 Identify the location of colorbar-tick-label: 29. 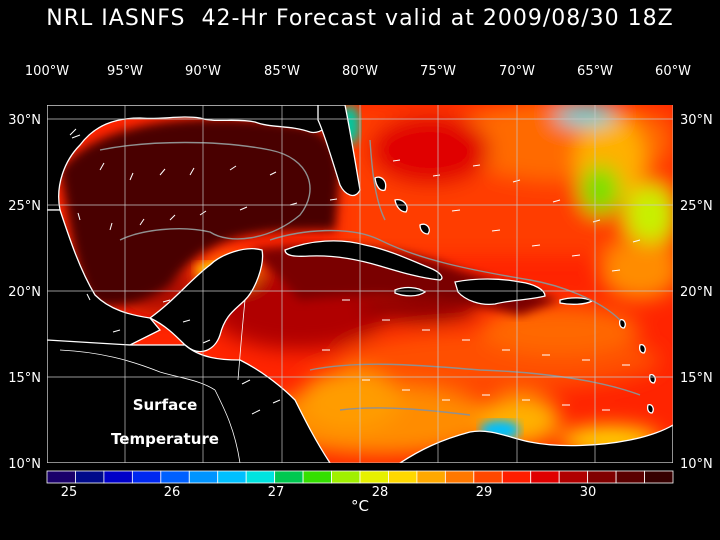
(484, 492).